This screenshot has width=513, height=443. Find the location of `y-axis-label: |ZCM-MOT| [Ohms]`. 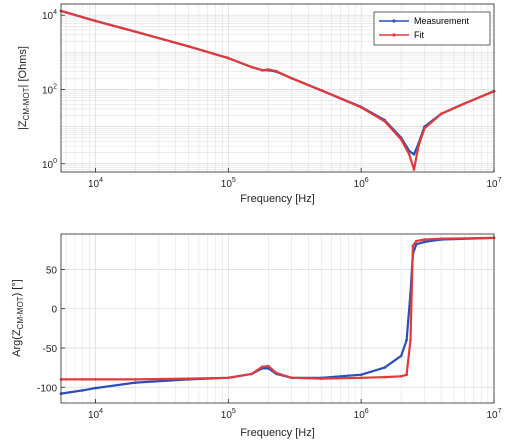

y-axis-label: |ZCM-MOT| [Ohms] is located at coordinates (24, 88).